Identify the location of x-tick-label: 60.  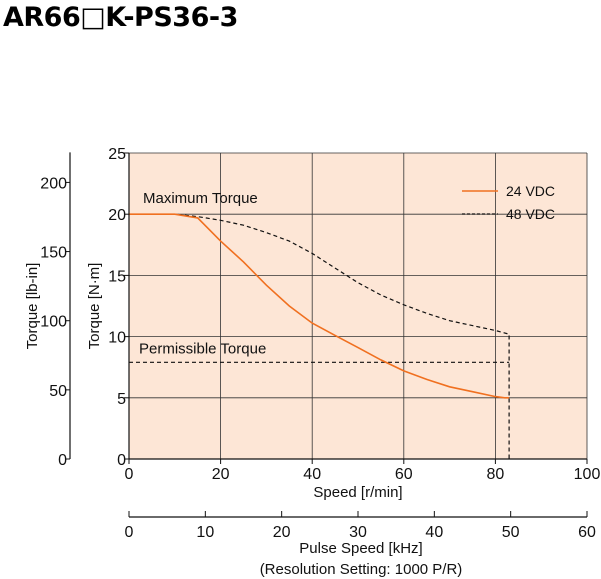
(404, 474).